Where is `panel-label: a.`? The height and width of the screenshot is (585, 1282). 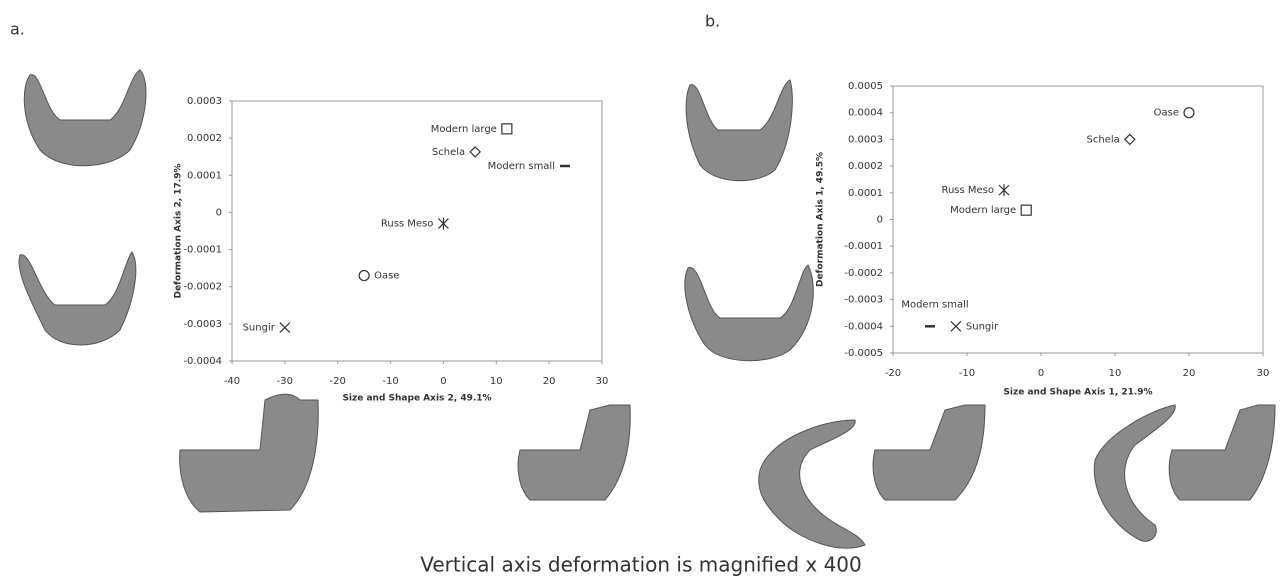 panel-label: a. is located at coordinates (17, 29).